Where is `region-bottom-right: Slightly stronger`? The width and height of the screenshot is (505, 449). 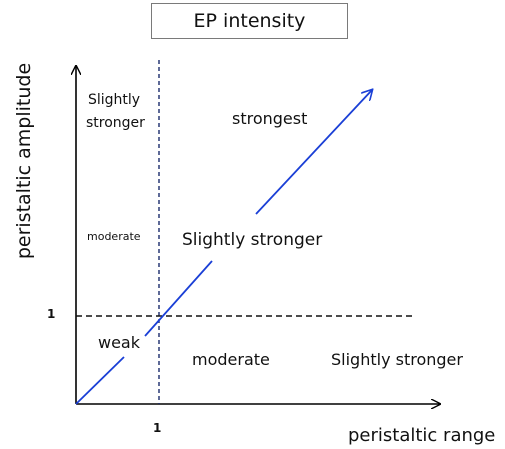
region-bottom-right: Slightly stronger is located at coordinates (397, 359).